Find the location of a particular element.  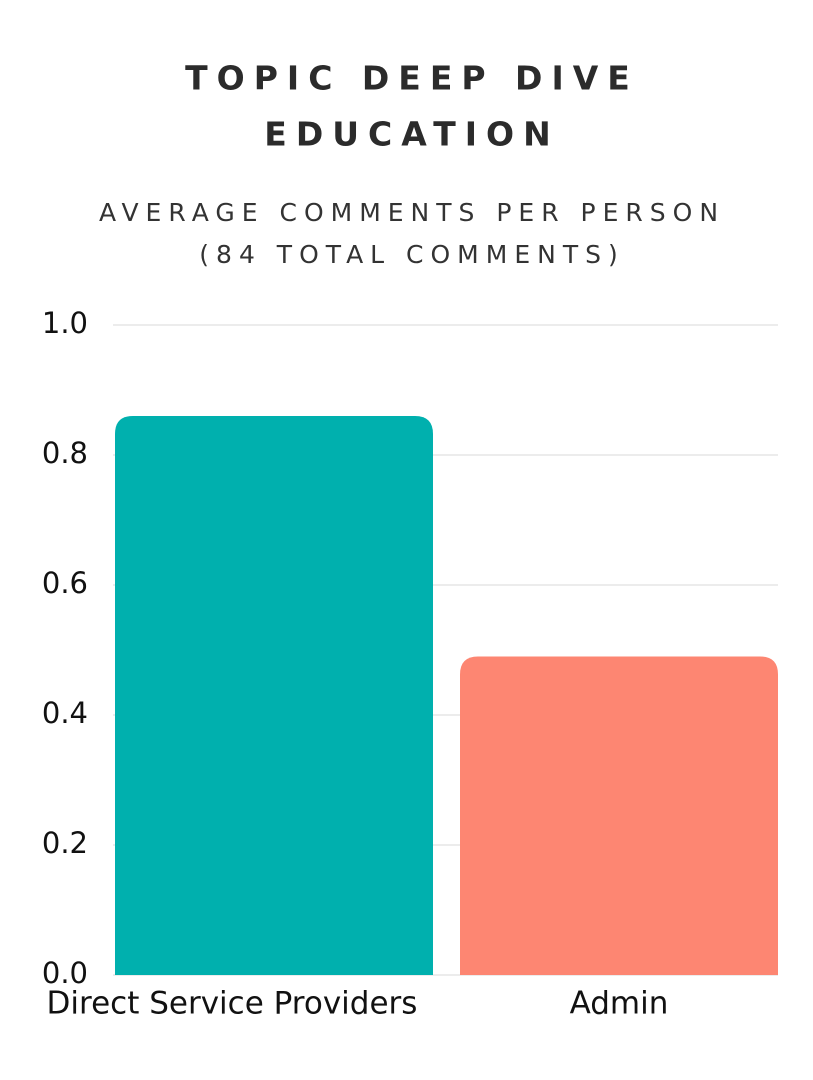

chart-subtitle: AVERAGE COMMENTS PER PERSON is located at coordinates (412, 212).